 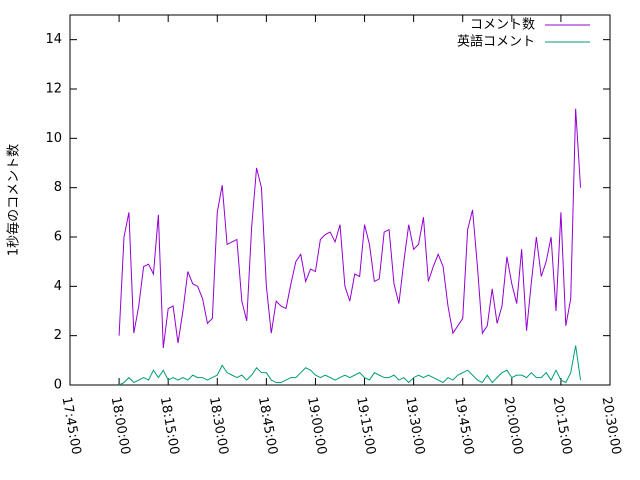 What do you see at coordinates (512, 426) in the screenshot?
I see `x-tick-label: 20:00:00` at bounding box center [512, 426].